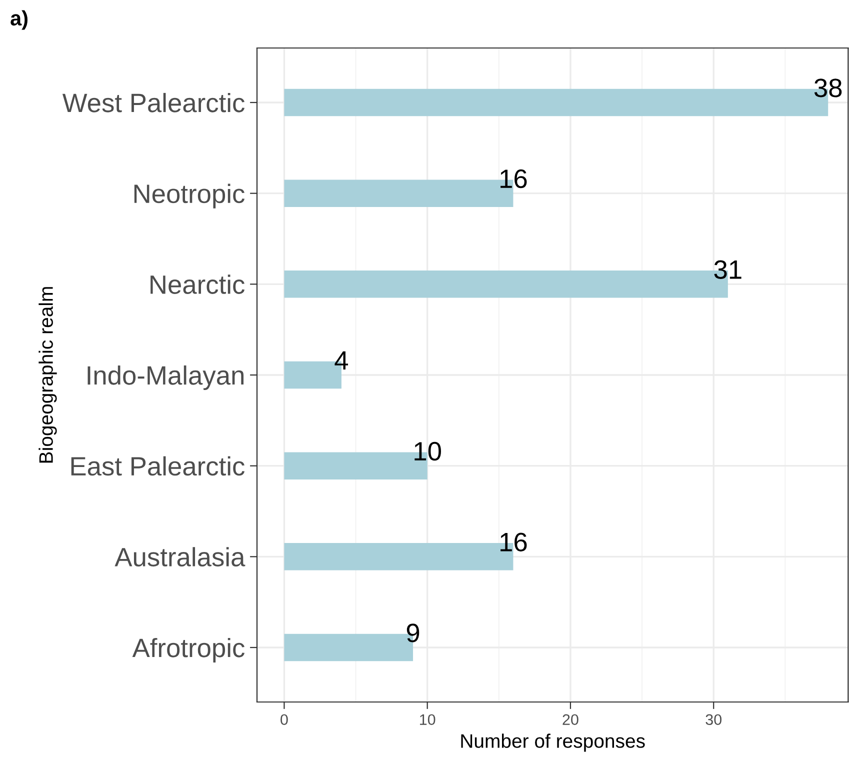 The image size is (849, 767). I want to click on y-tick-label: Afrotropic, so click(188, 650).